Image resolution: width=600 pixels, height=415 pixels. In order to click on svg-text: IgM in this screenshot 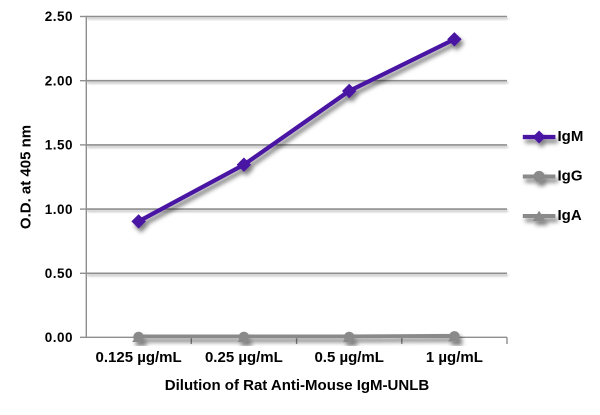, I will do `click(571, 136)`.